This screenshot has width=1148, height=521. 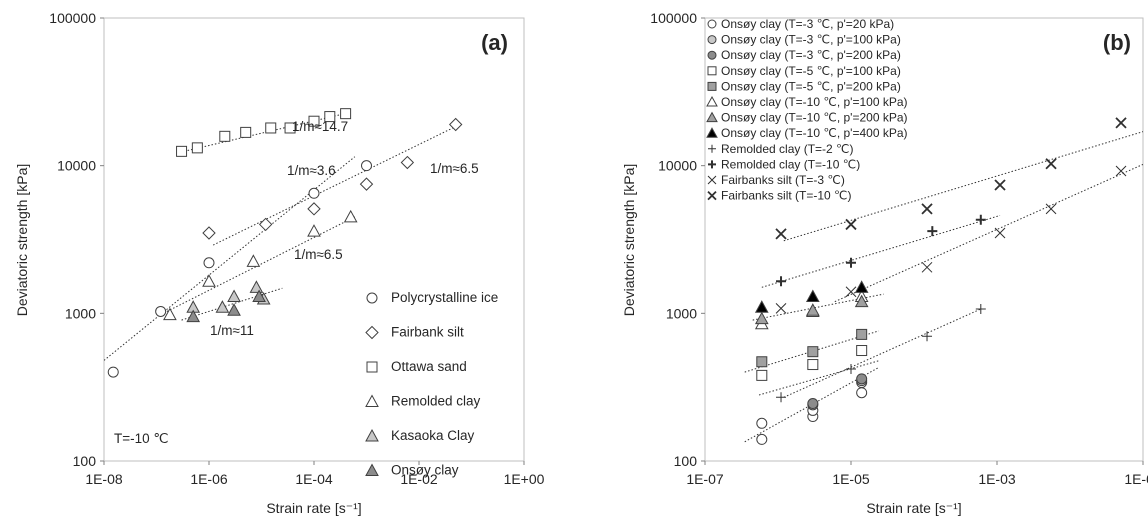 I want to click on x-tick-label: 1E-06, so click(x=209, y=479).